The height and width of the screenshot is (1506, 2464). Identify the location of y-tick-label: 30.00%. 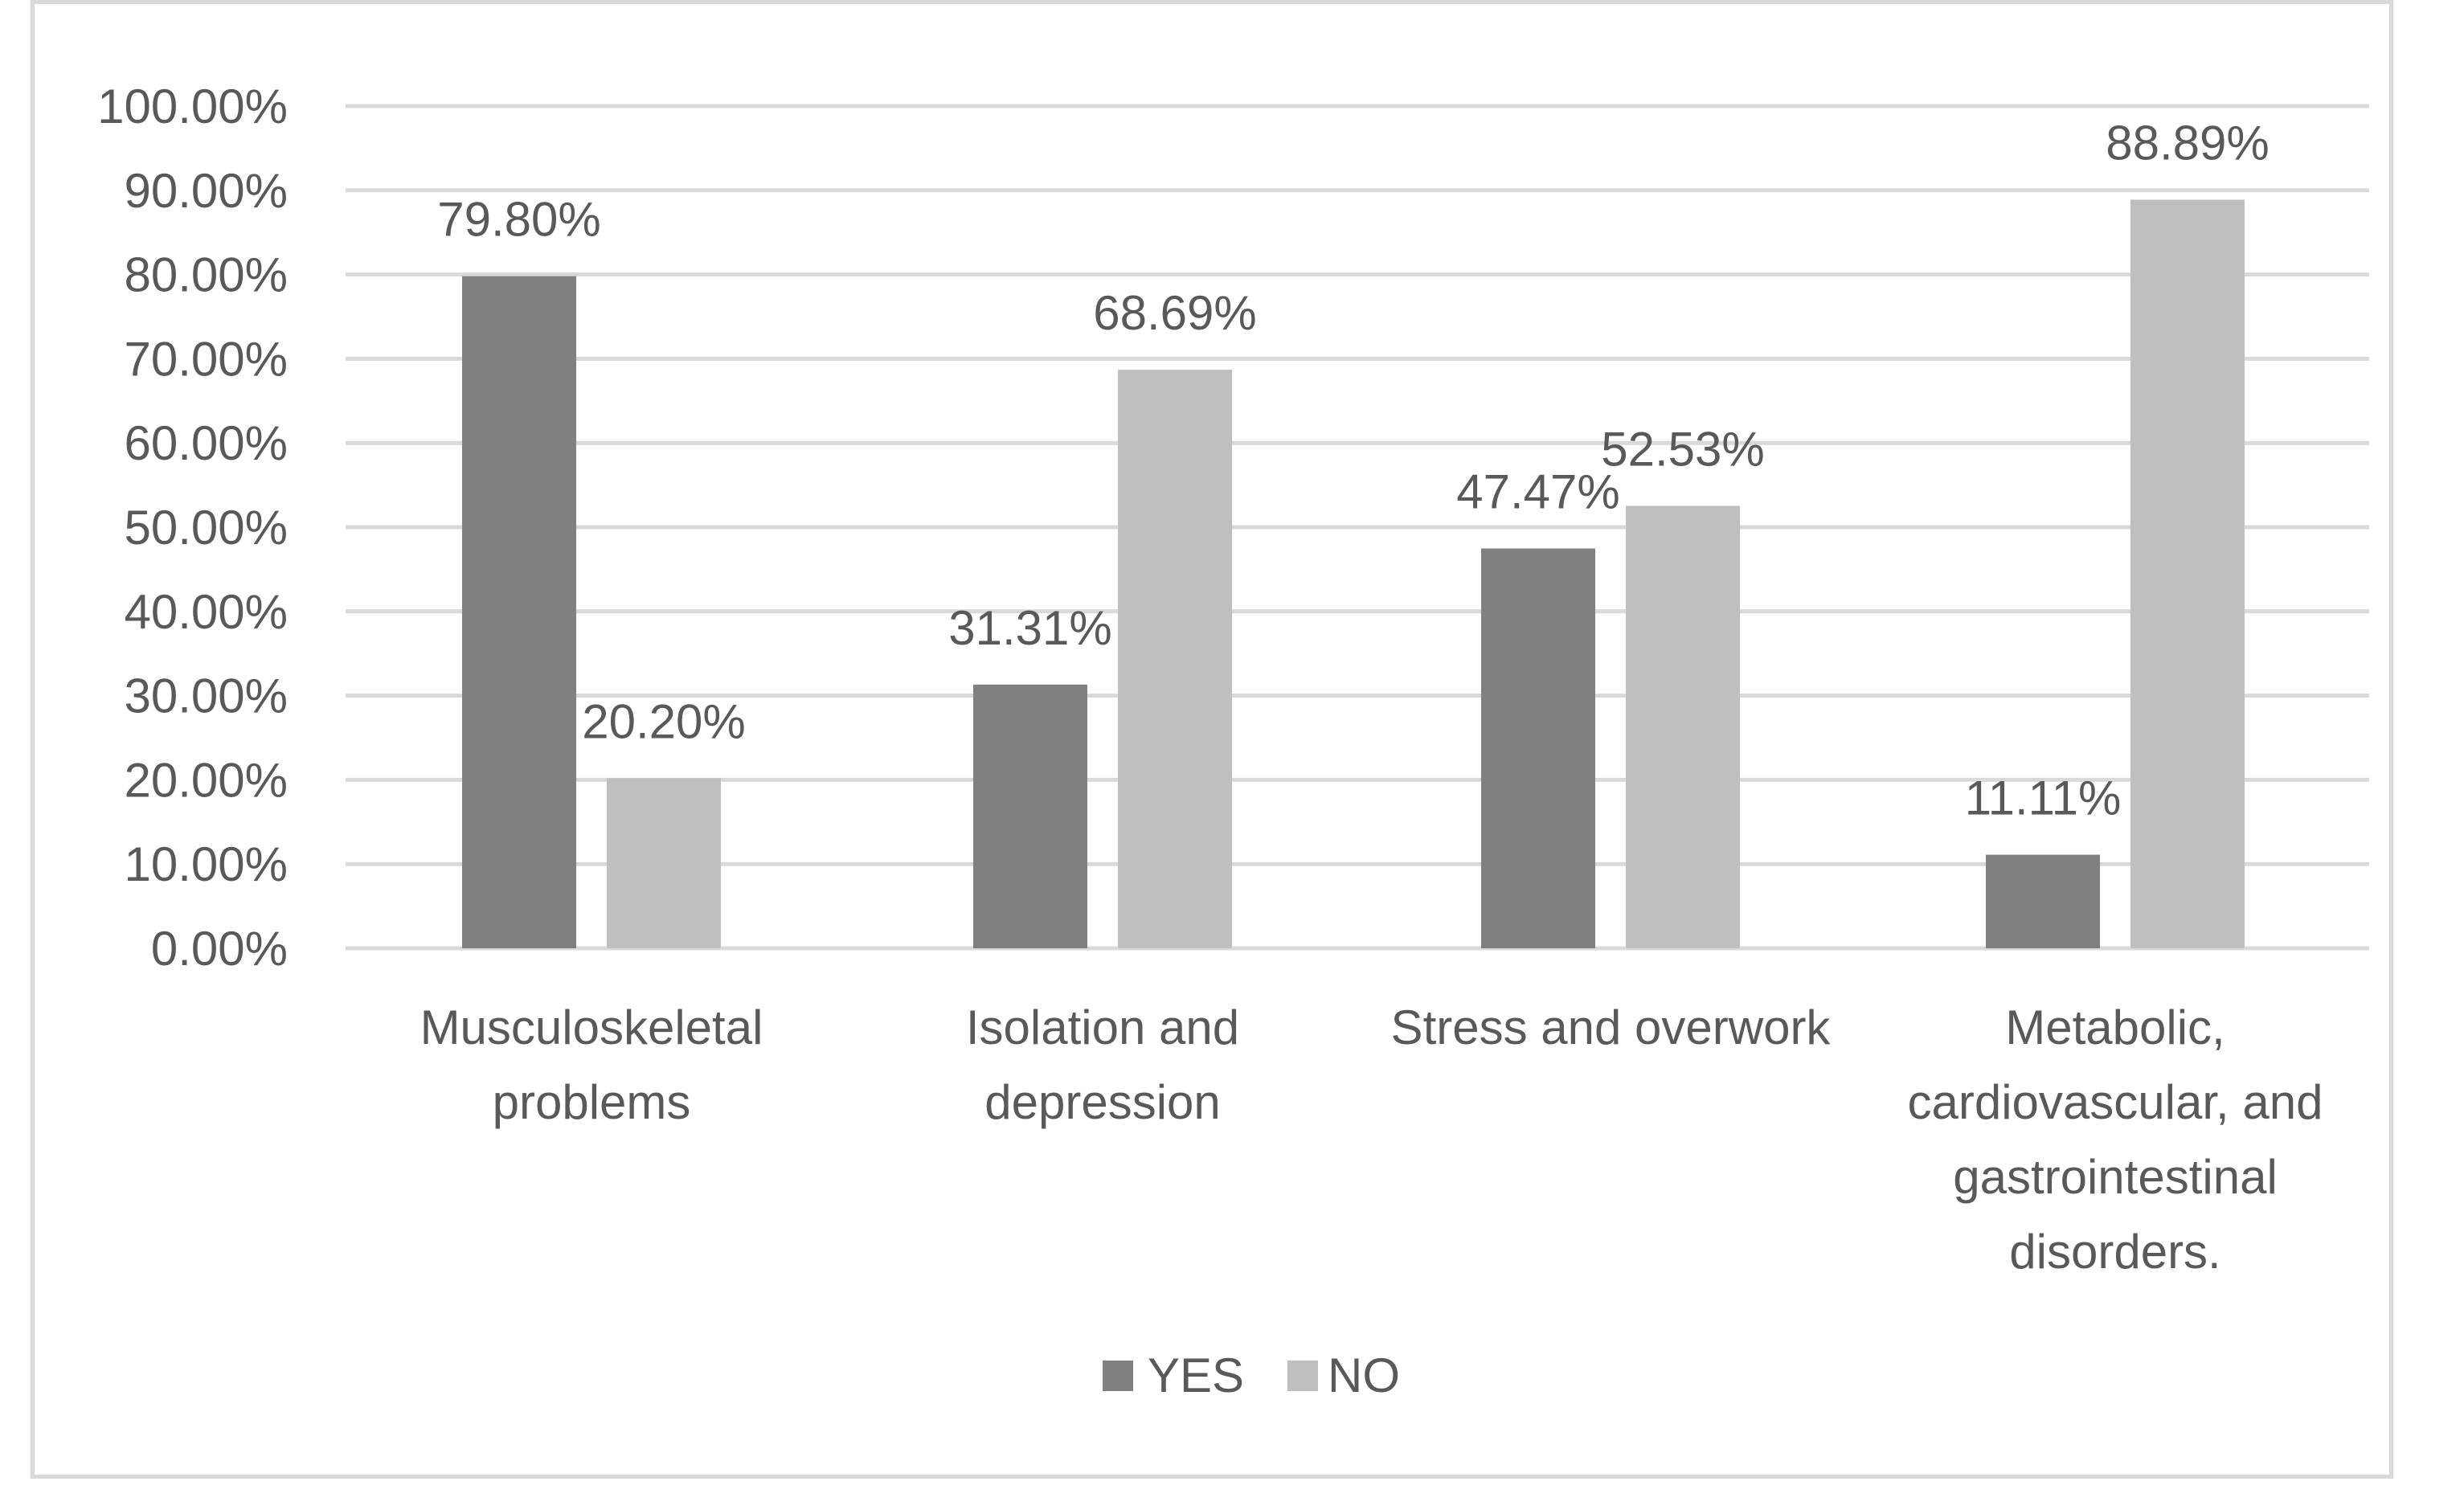
(207, 696).